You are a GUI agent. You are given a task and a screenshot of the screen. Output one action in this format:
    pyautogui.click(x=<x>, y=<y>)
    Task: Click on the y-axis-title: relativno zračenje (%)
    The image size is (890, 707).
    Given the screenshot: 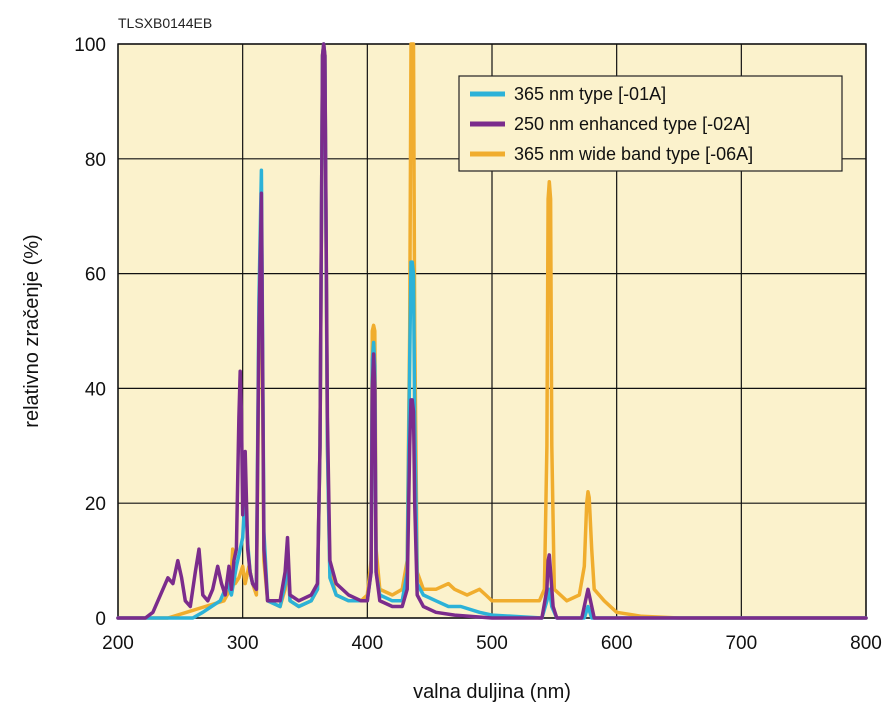 What is the action you would take?
    pyautogui.click(x=32, y=330)
    